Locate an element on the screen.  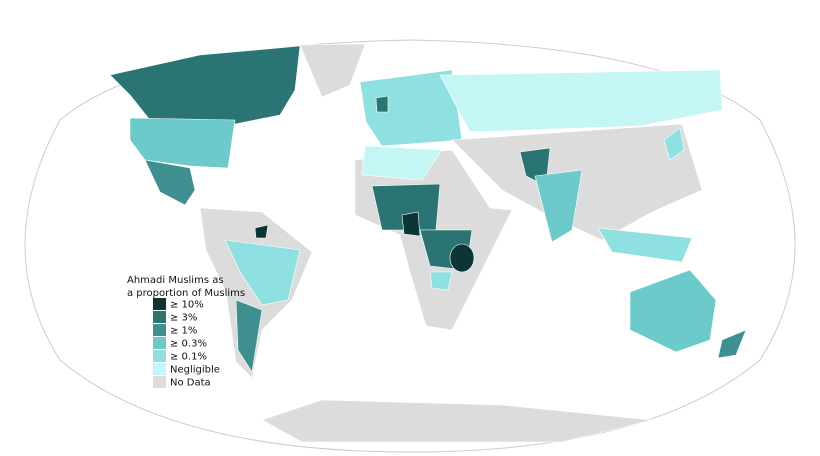
legend-label: ≥ 3% is located at coordinates (183, 318).